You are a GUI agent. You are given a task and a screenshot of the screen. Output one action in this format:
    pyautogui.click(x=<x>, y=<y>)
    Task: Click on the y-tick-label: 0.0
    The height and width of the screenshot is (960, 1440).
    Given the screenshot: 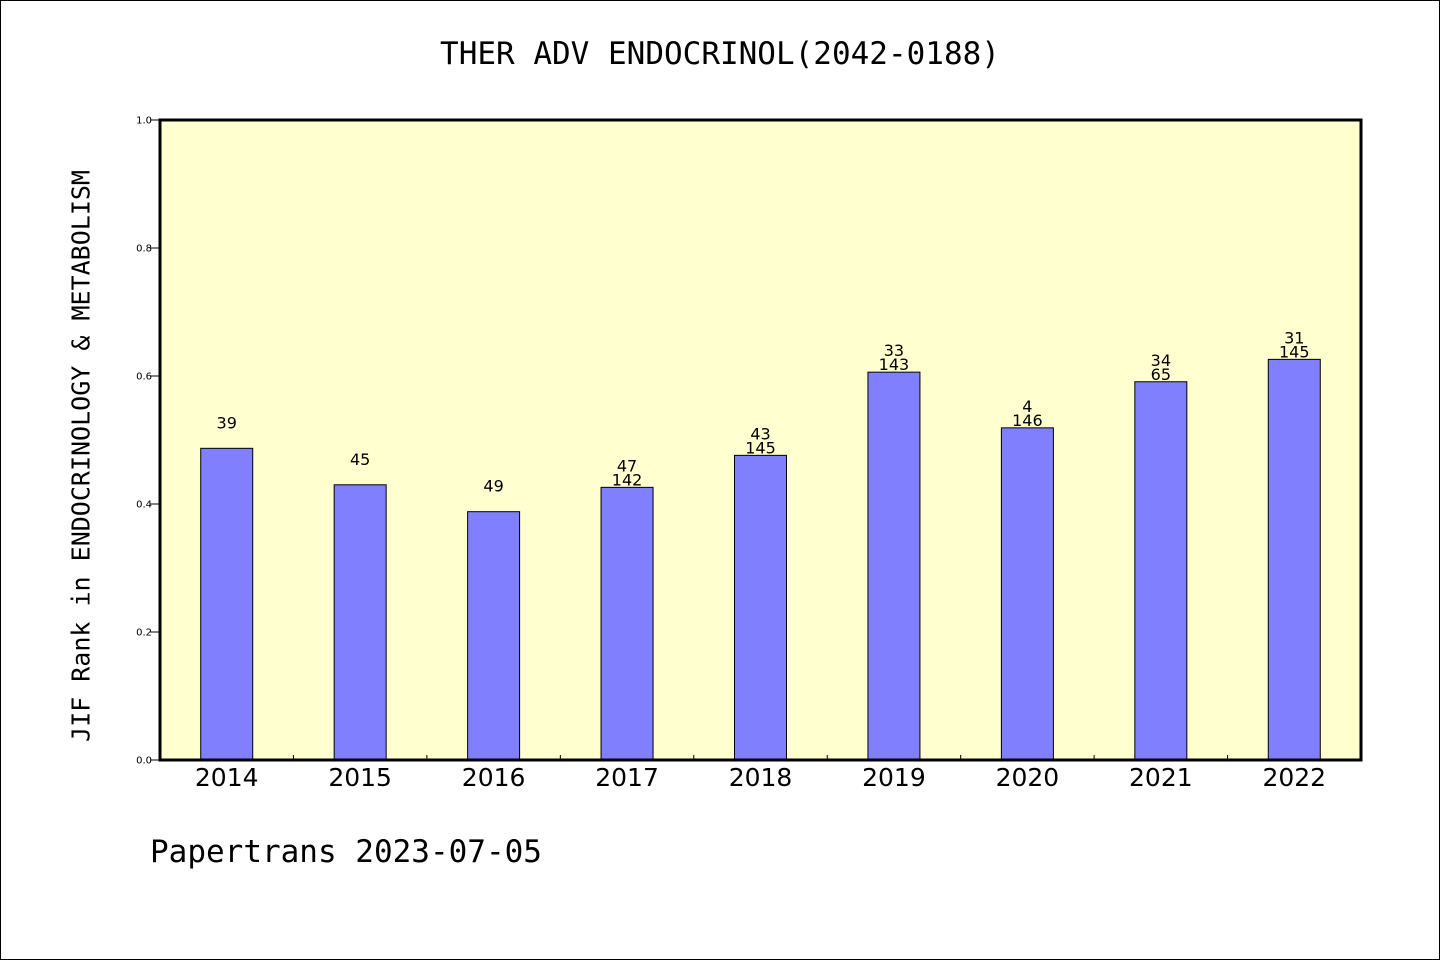 What is the action you would take?
    pyautogui.click(x=144, y=761)
    